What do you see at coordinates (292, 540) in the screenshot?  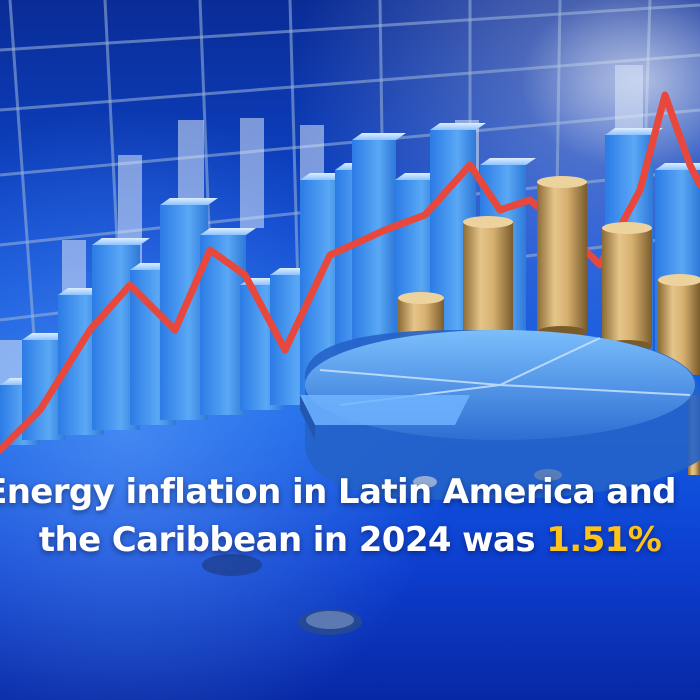 I see `caption-line-2-prefix: the Caribbean in 2024 was` at bounding box center [292, 540].